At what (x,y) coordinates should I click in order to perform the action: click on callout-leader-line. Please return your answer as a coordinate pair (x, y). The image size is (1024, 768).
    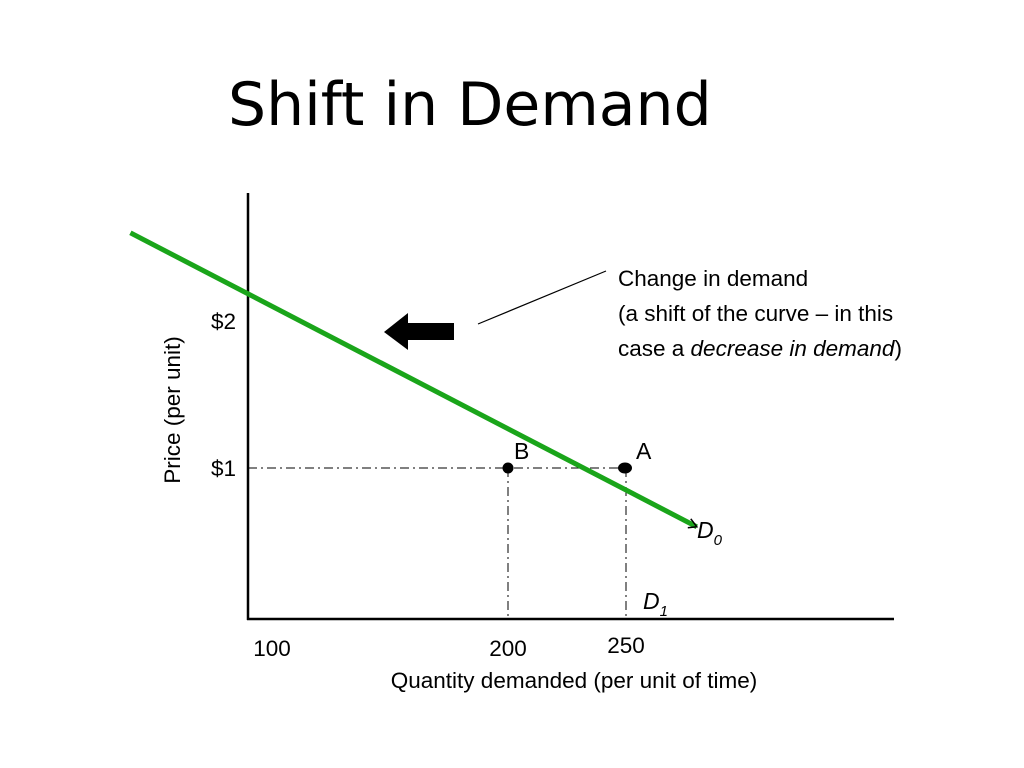
    Looking at the image, I should click on (542, 297).